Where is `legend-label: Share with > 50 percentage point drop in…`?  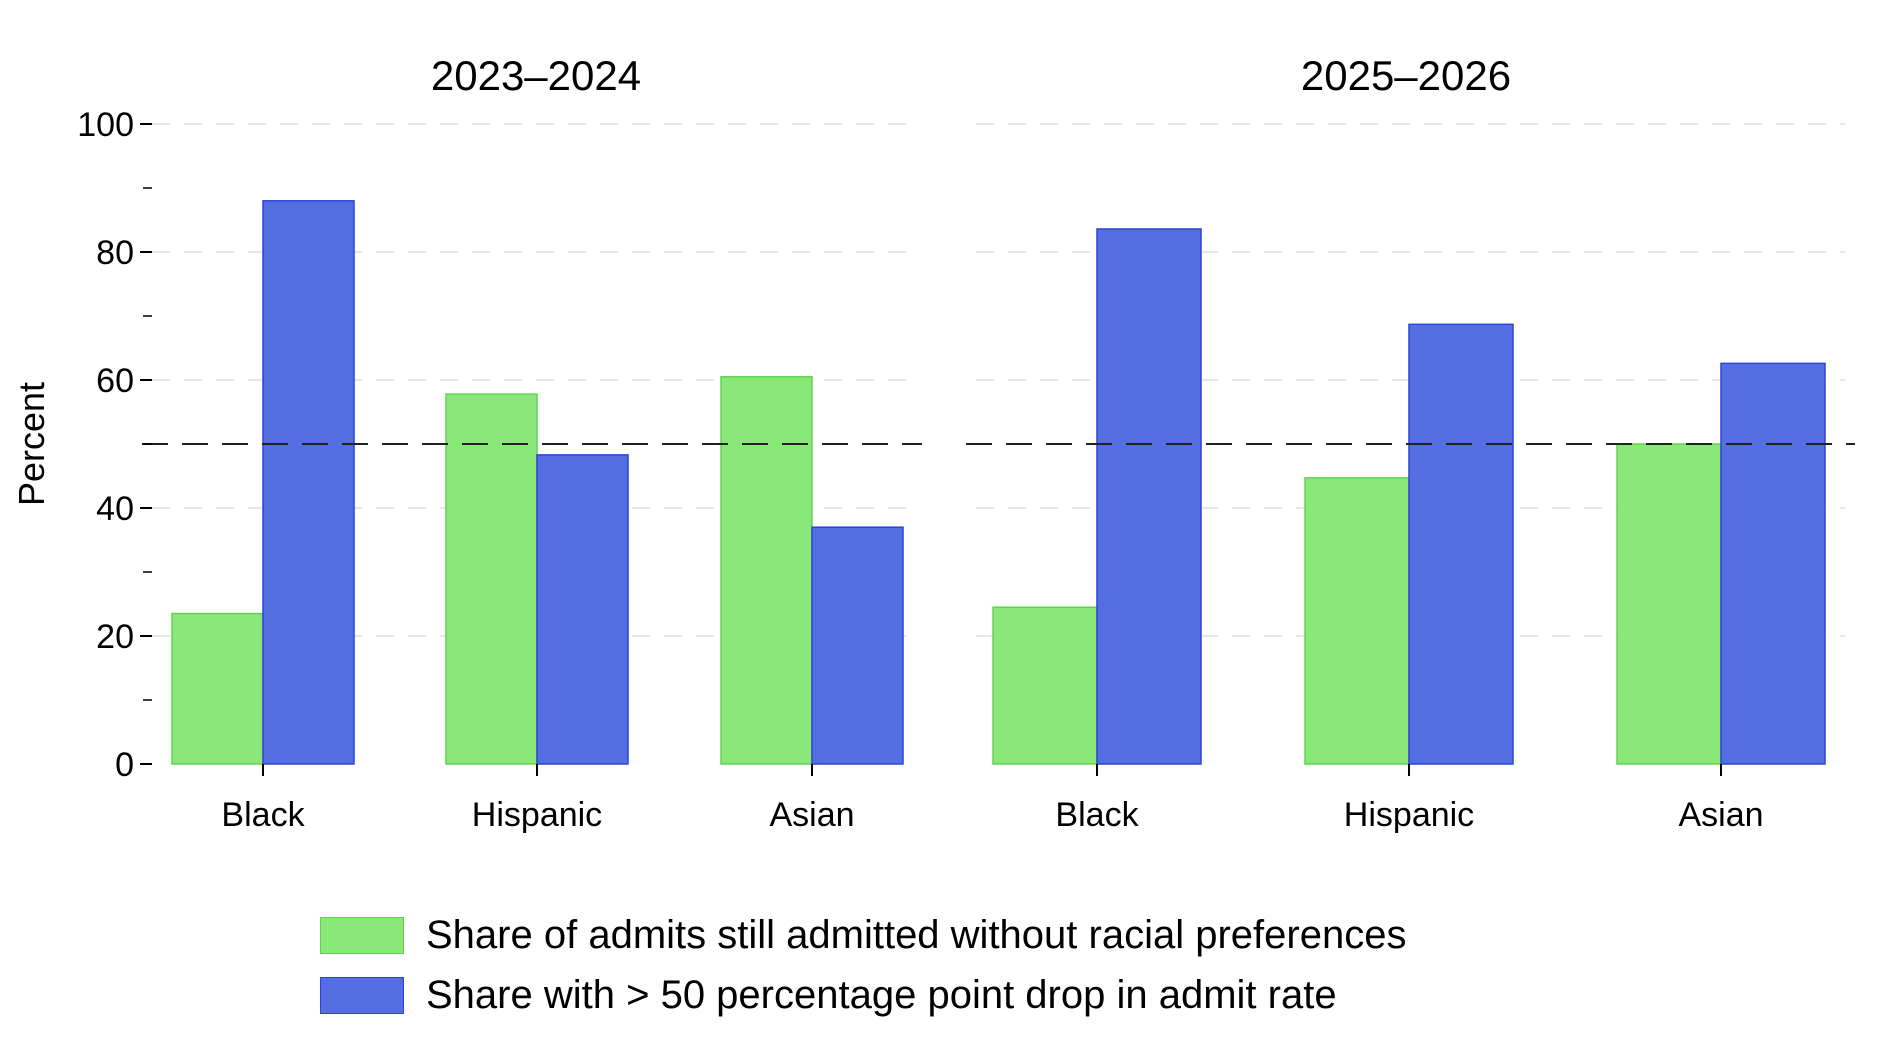 legend-label: Share with > 50 percentage point drop in… is located at coordinates (881, 994).